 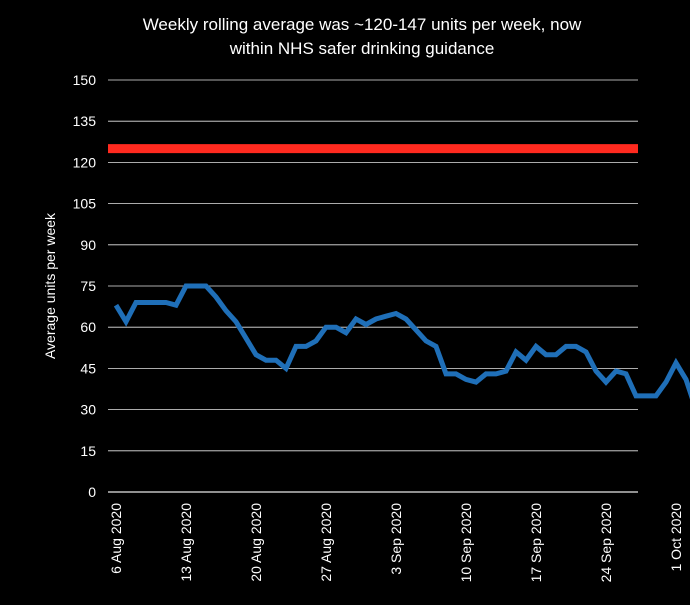 I want to click on y-tick-label: 60, so click(x=88, y=327).